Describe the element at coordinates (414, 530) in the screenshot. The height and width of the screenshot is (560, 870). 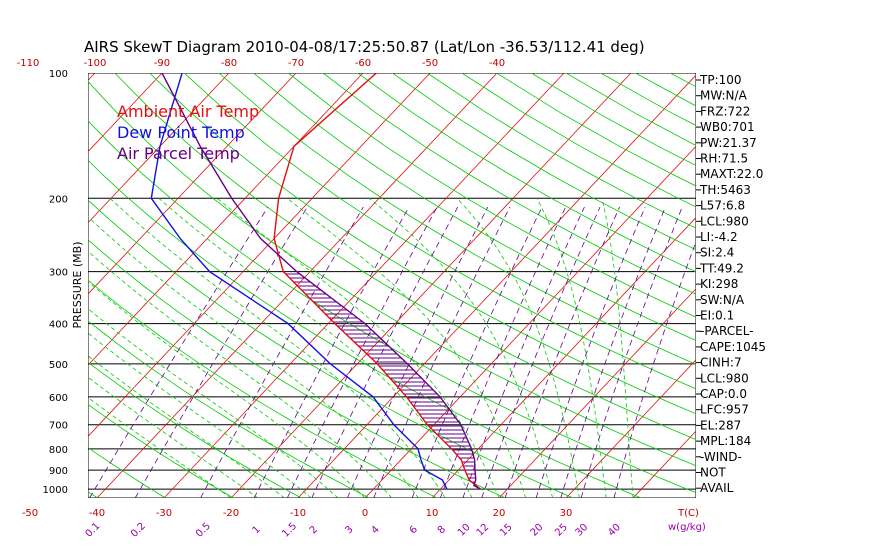
I see `mixing-ratio-tick-label: 6` at that location.